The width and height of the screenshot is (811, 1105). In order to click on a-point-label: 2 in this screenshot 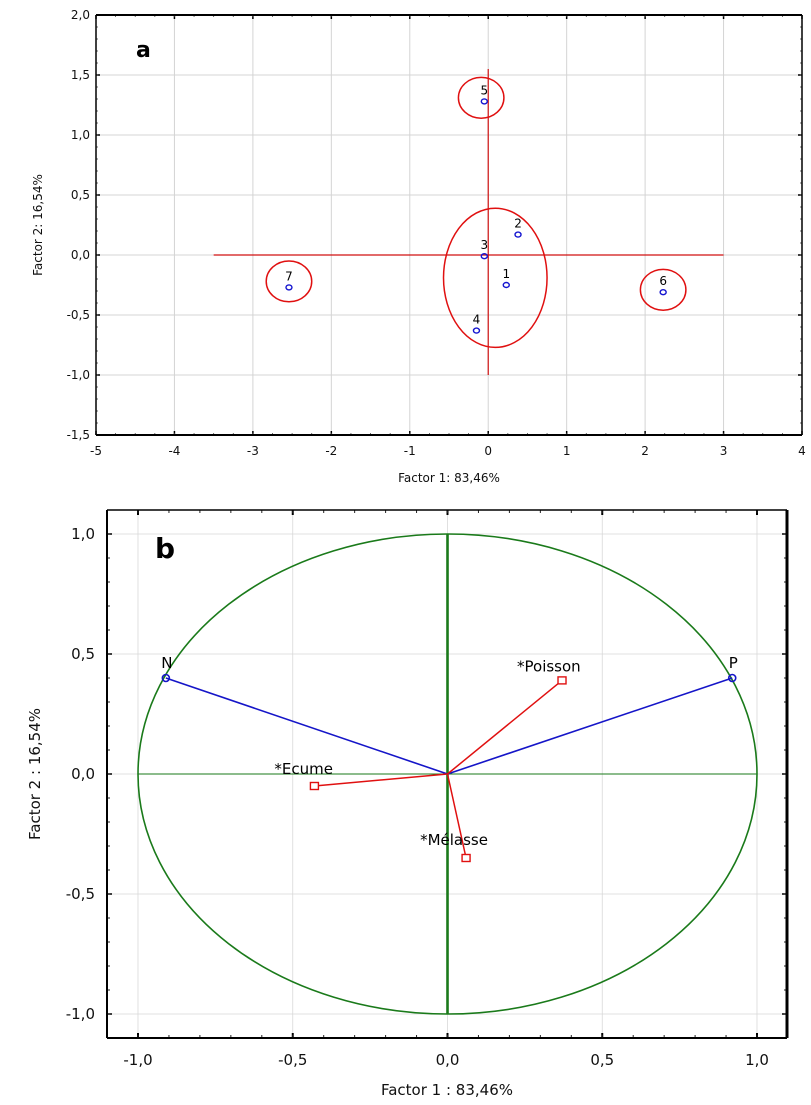, I will do `click(518, 224)`.